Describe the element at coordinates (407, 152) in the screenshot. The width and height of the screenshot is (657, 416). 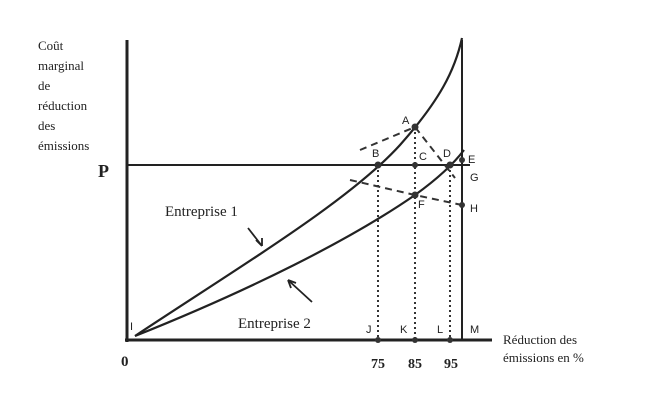
I see `dashed-a` at that location.